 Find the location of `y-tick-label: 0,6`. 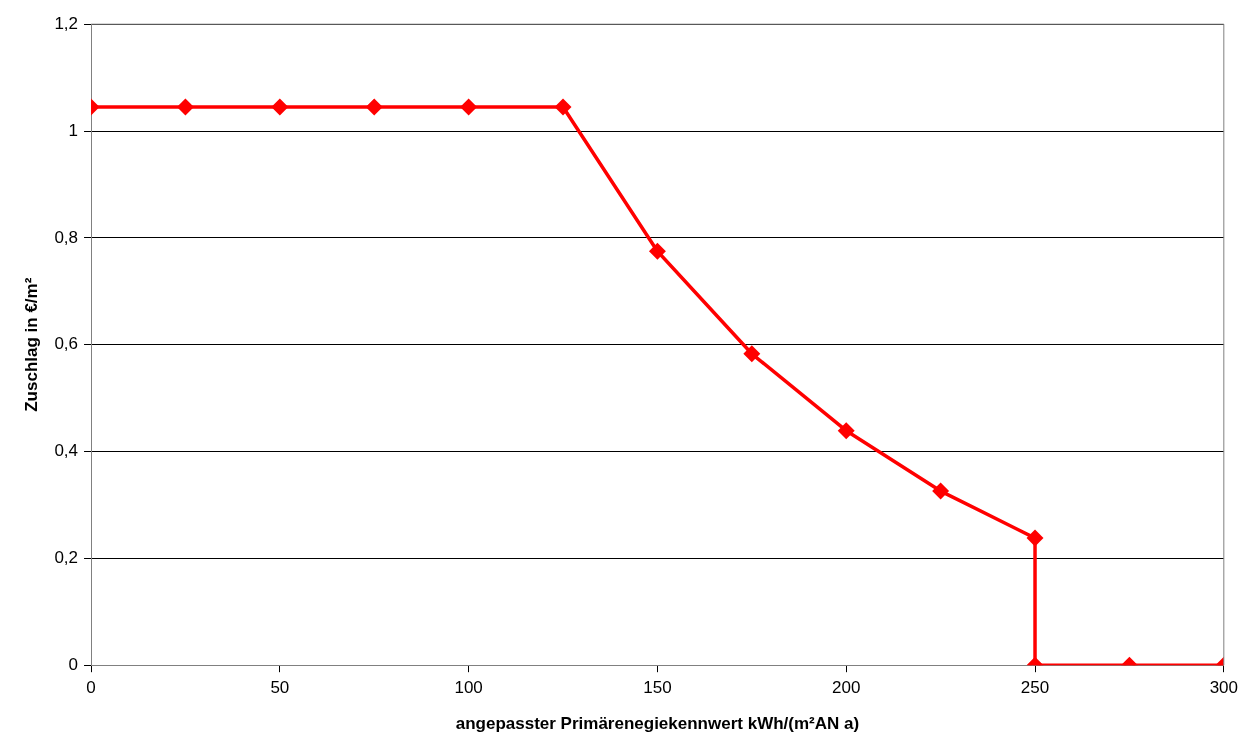

y-tick-label: 0,6 is located at coordinates (66, 344).